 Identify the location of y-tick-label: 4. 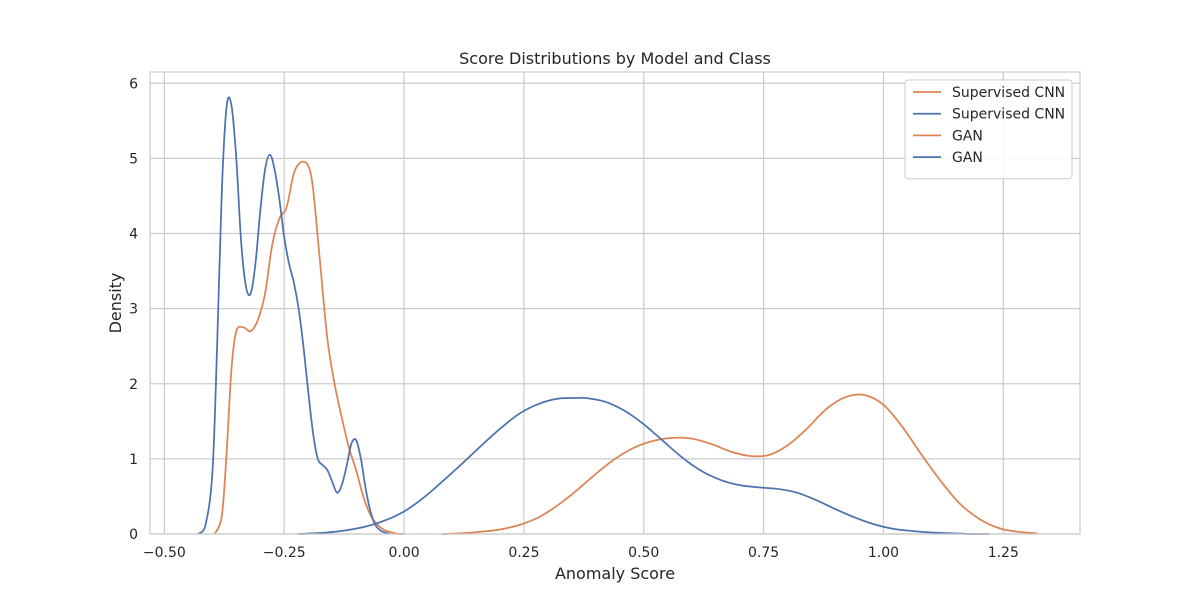
(133, 235).